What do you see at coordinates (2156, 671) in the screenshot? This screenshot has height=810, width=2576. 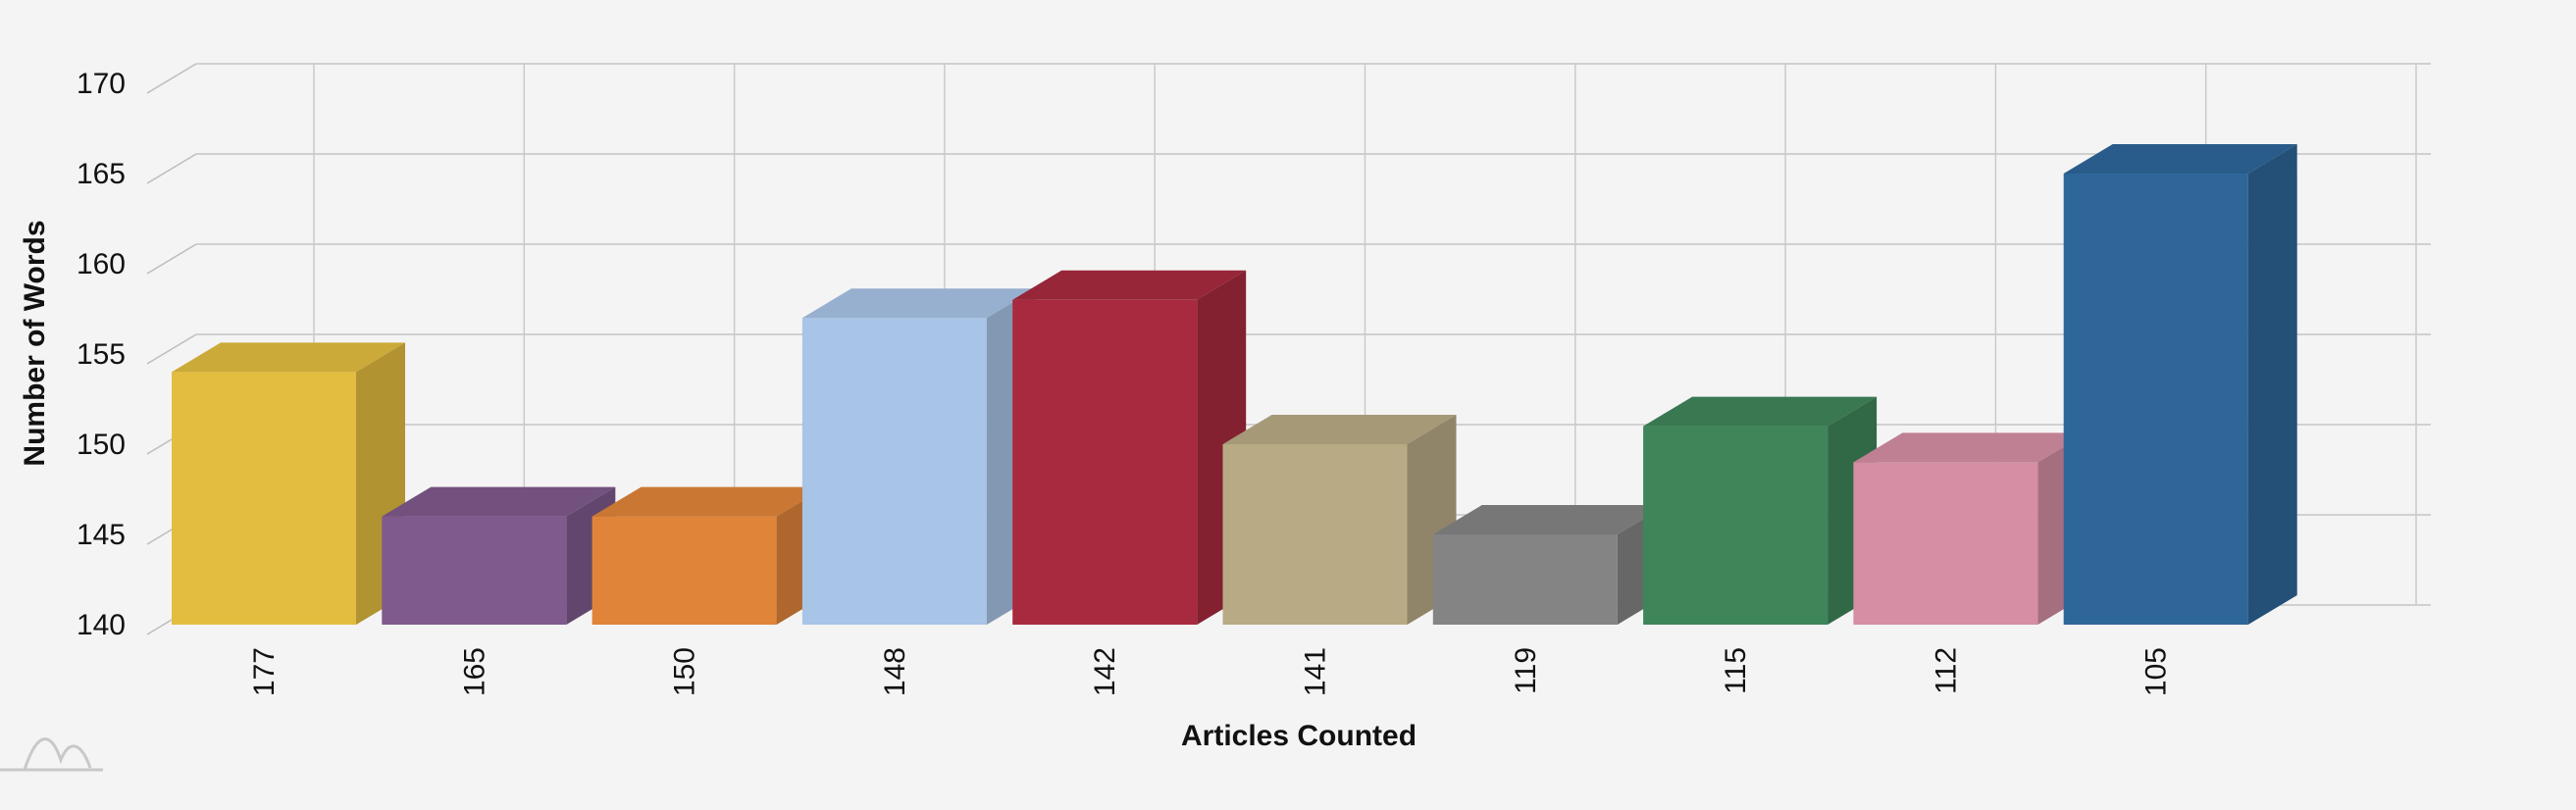 I see `x-tick-label: 105` at bounding box center [2156, 671].